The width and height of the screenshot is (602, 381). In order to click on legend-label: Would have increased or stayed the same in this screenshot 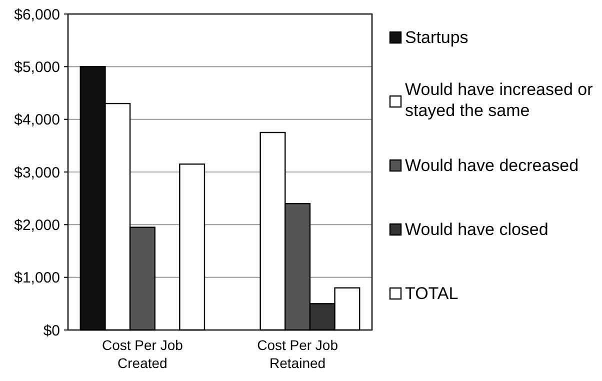, I will do `click(499, 100)`.